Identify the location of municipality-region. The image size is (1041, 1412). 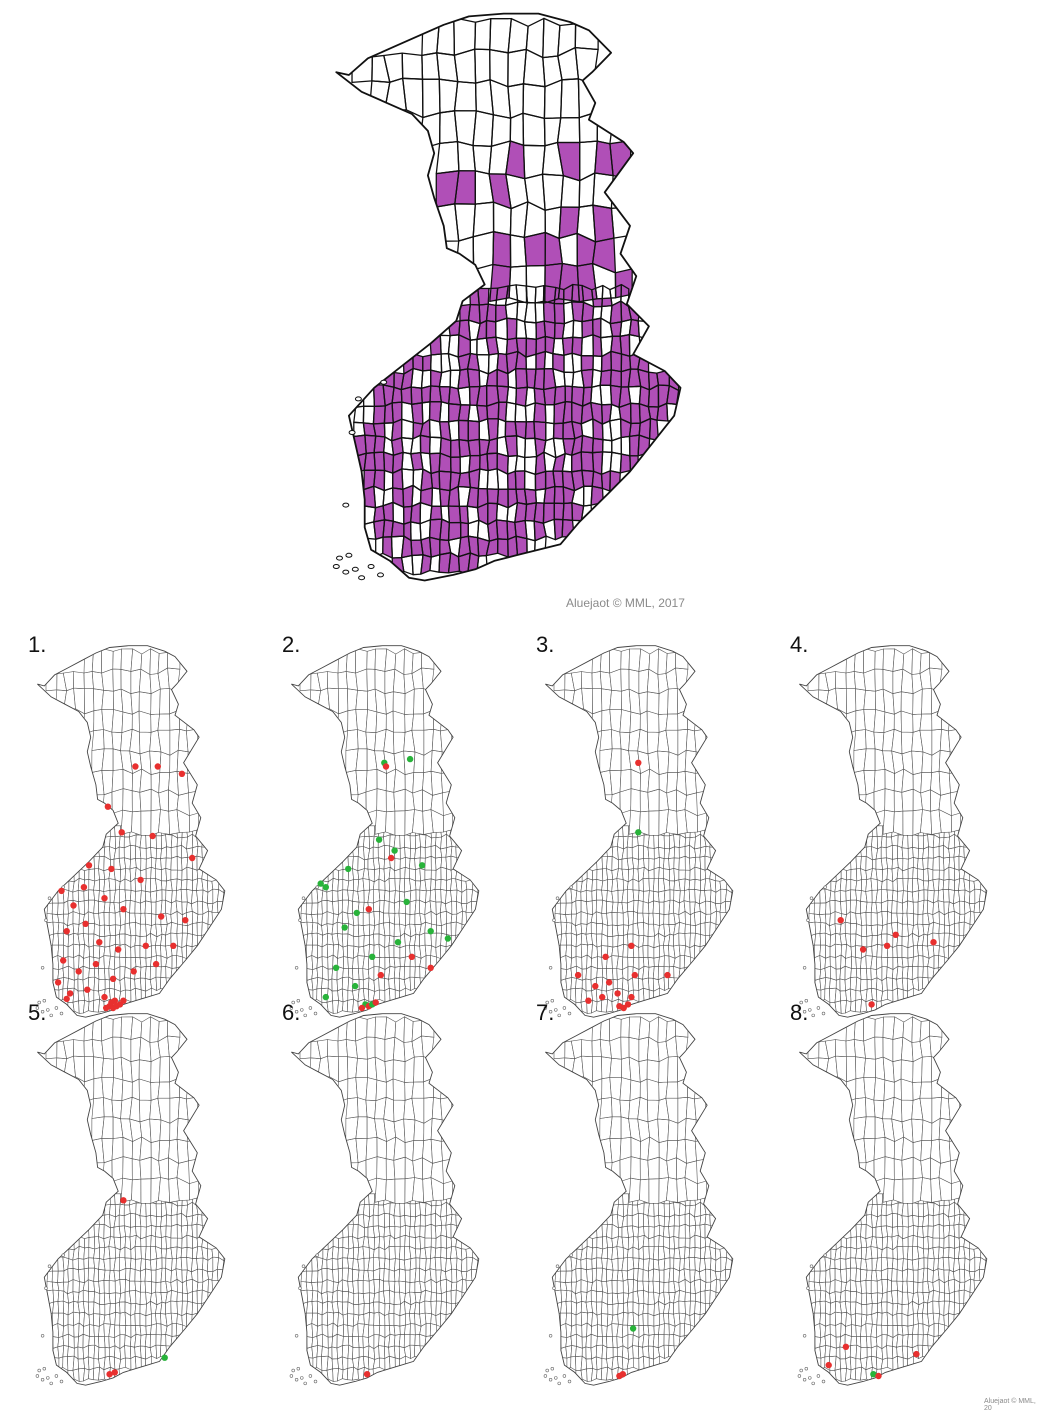
(625, 445).